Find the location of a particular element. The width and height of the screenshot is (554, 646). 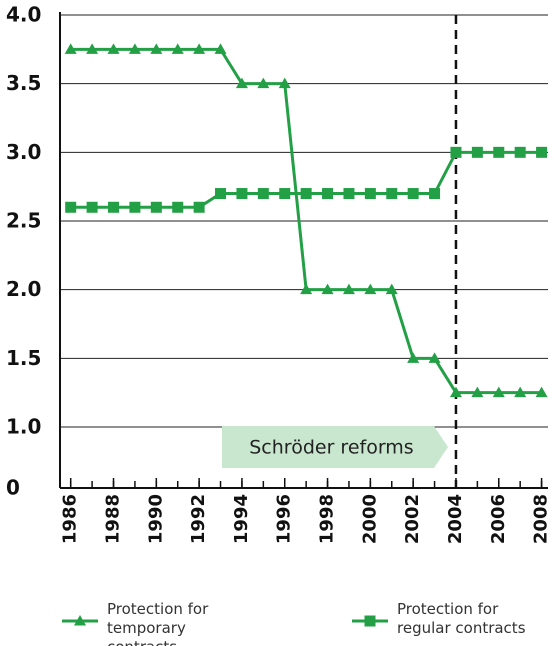

x-tick-label: 1994 is located at coordinates (241, 519).